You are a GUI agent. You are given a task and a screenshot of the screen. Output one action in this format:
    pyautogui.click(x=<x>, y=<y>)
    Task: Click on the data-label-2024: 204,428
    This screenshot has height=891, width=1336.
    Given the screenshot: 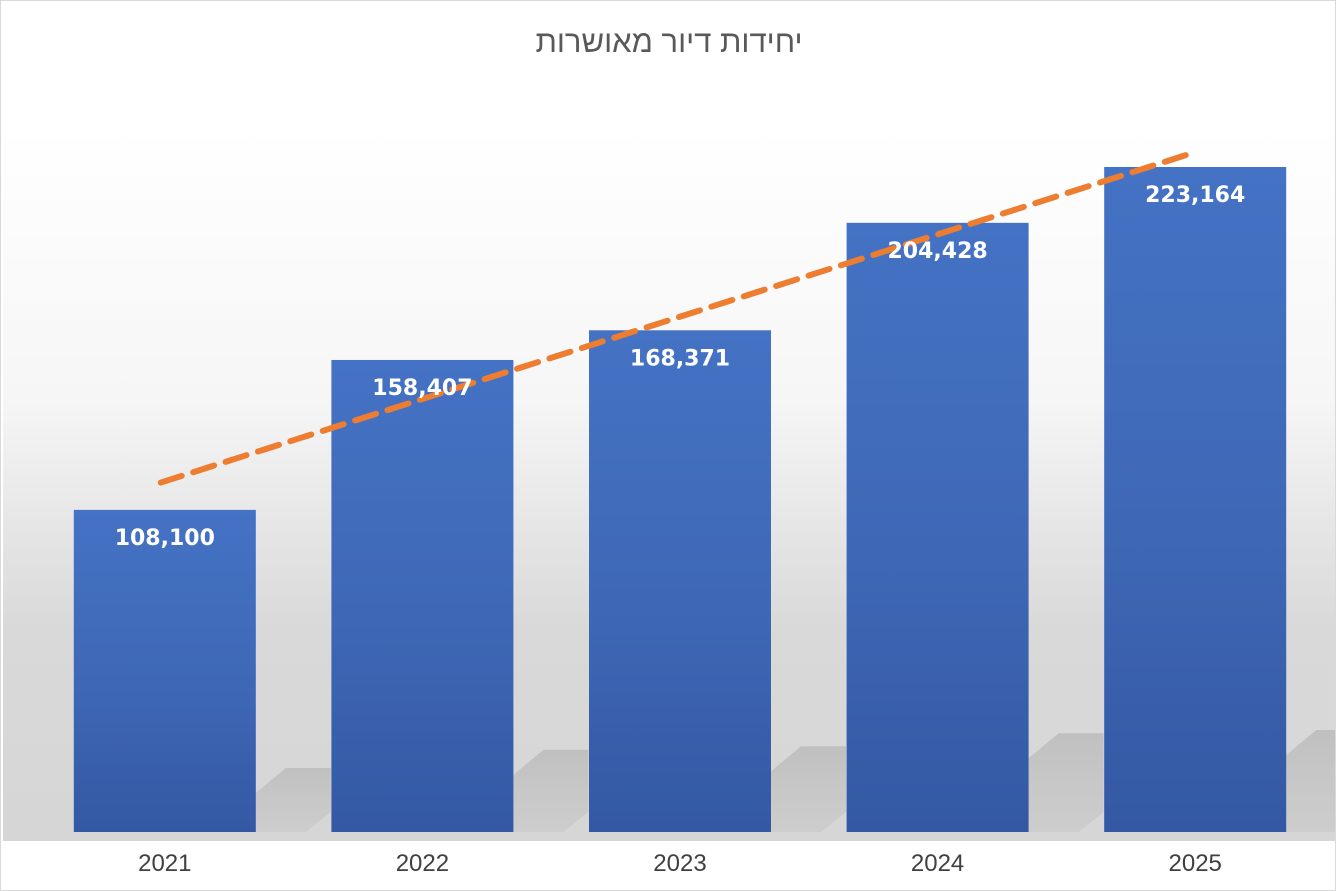 What is the action you would take?
    pyautogui.click(x=937, y=251)
    